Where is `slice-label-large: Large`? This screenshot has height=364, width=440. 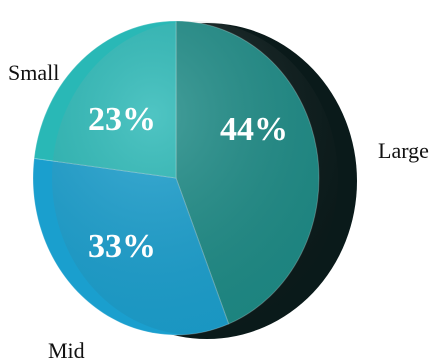 slice-label-large: Large is located at coordinates (403, 150).